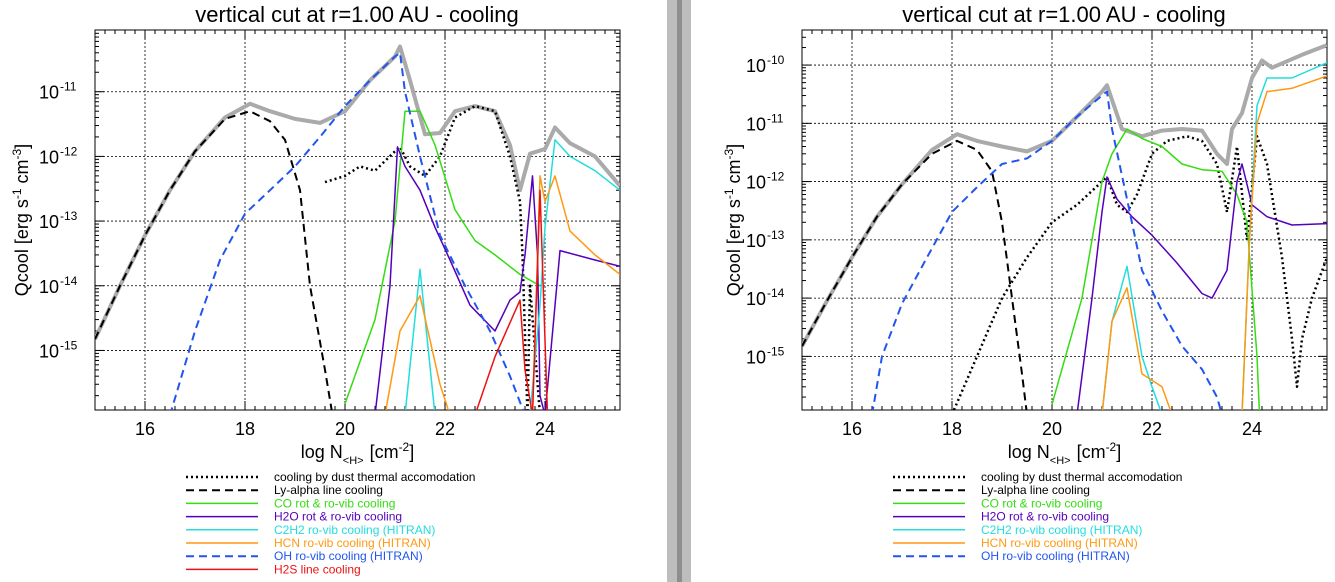  I want to click on panel2-legend-label-ly-alpha-line-cooling: Ly-alpha line cooling, so click(1035, 490).